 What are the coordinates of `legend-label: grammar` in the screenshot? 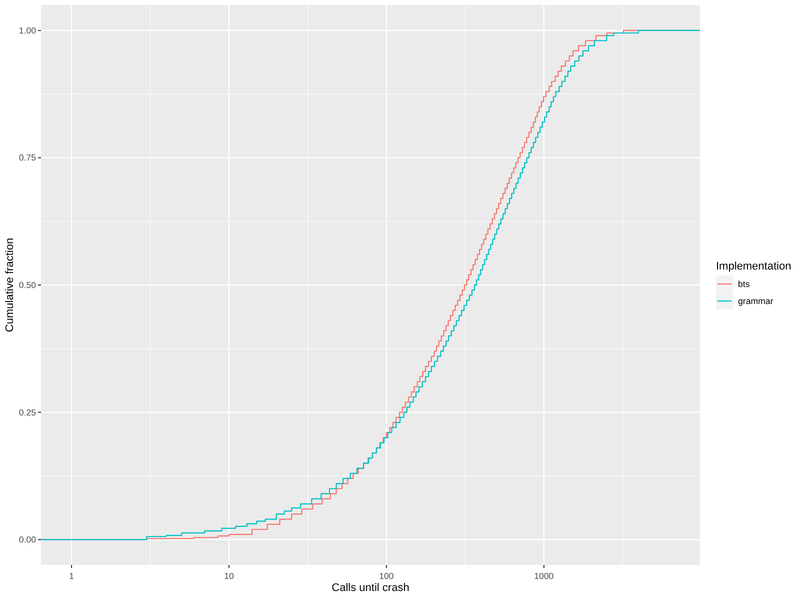 It's located at (756, 301).